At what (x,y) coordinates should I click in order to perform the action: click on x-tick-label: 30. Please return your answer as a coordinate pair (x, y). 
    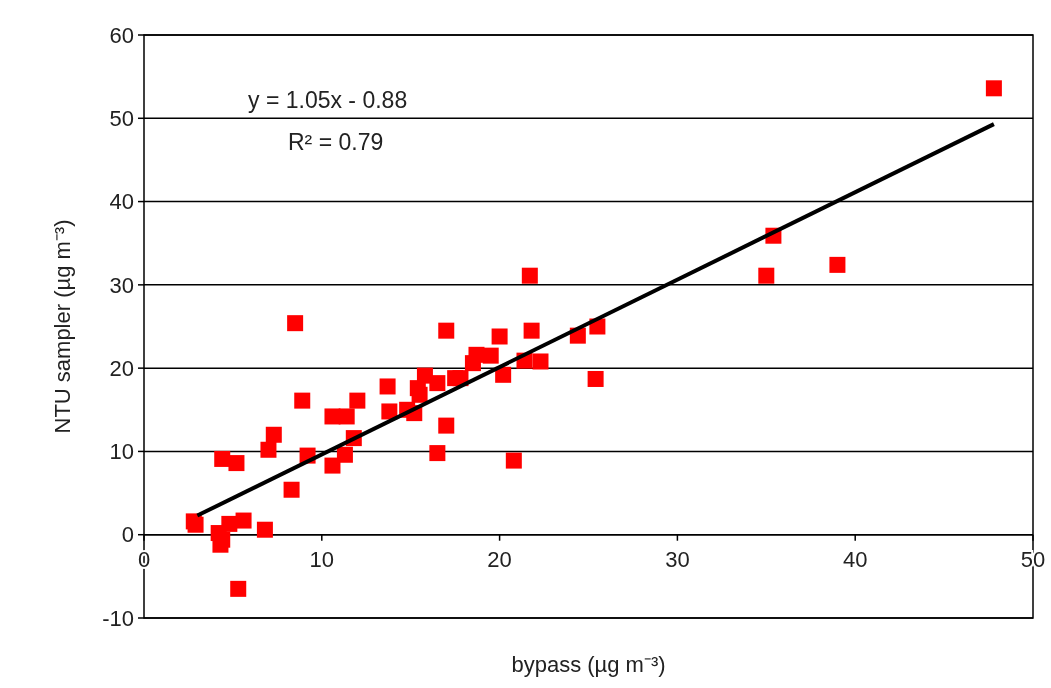
    Looking at the image, I should click on (677, 559).